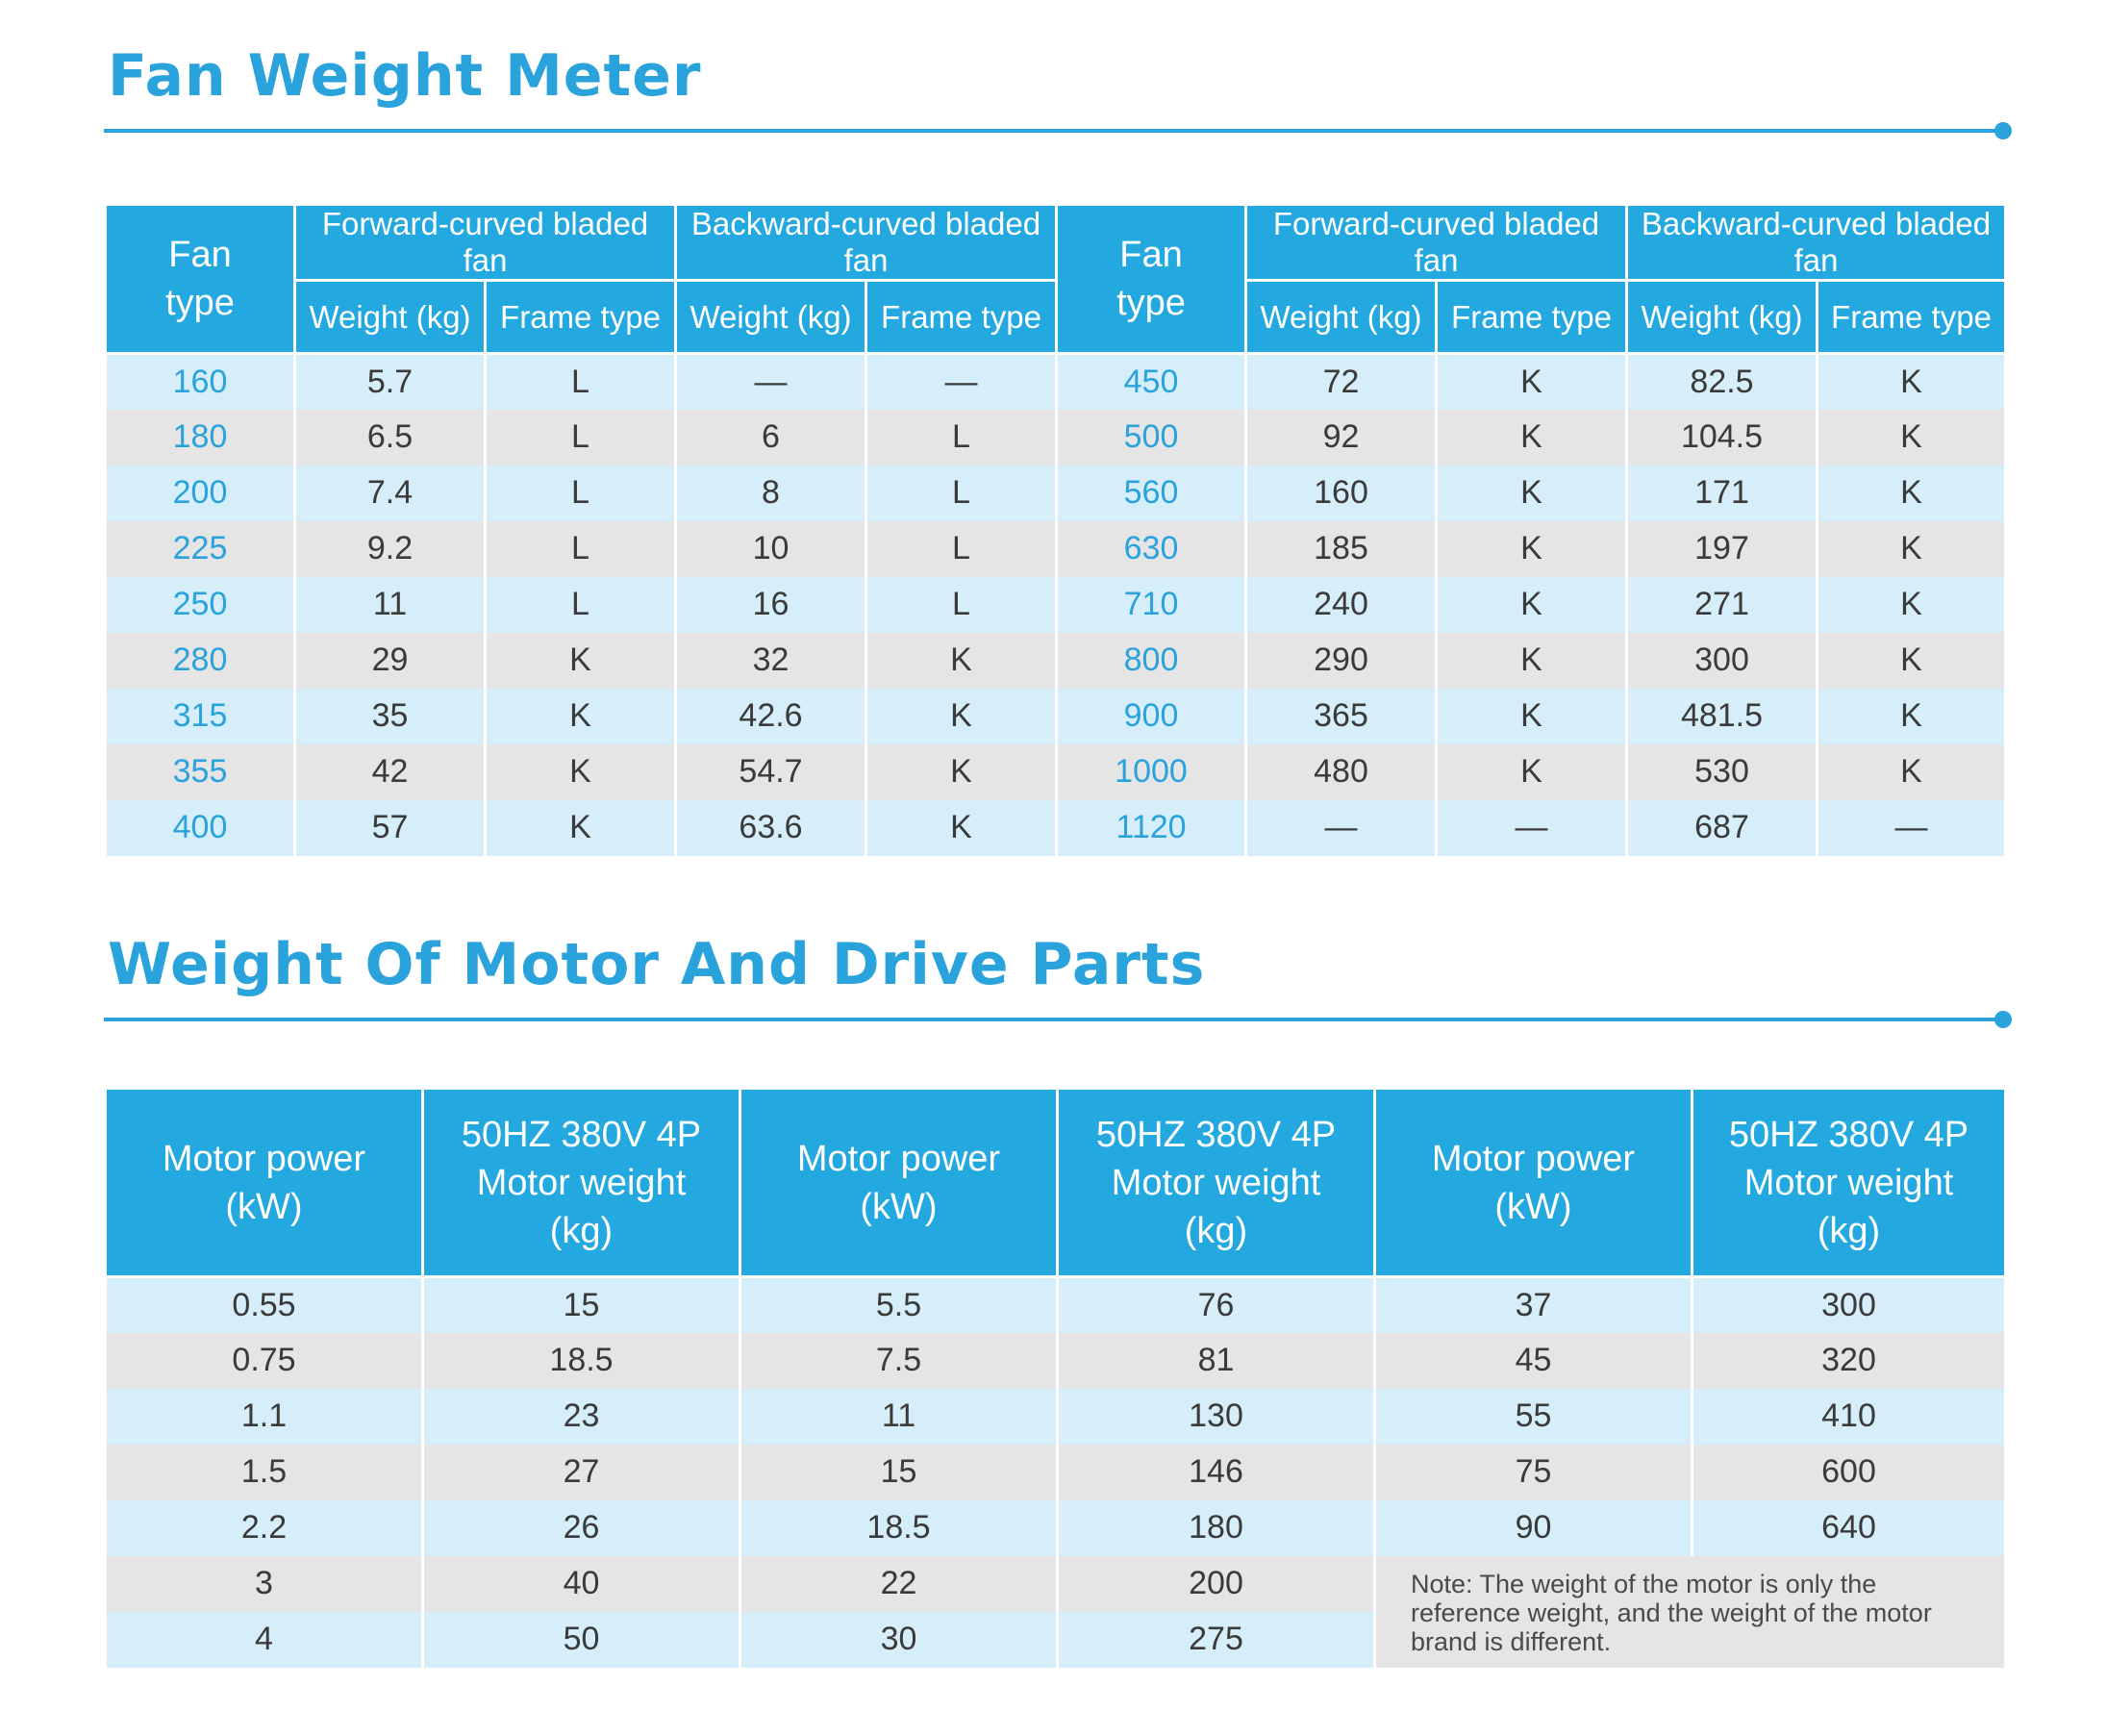 The width and height of the screenshot is (2106, 1736). I want to click on table-cell: 5.5, so click(899, 1304).